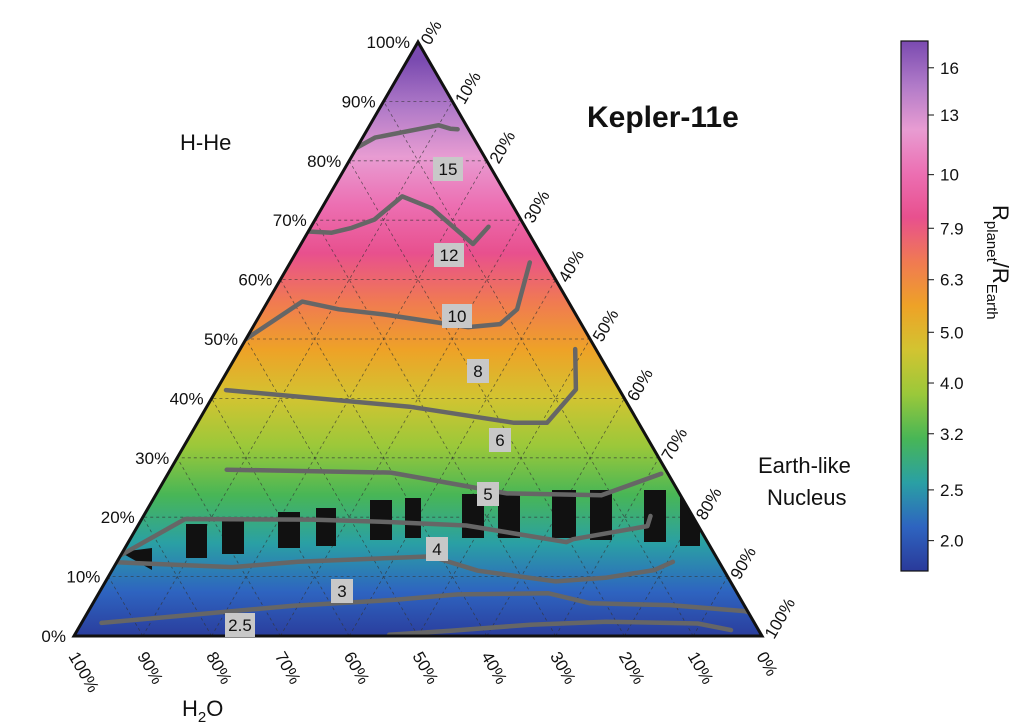 This screenshot has width=1014, height=724. I want to click on contour-label-3: 3, so click(342, 591).